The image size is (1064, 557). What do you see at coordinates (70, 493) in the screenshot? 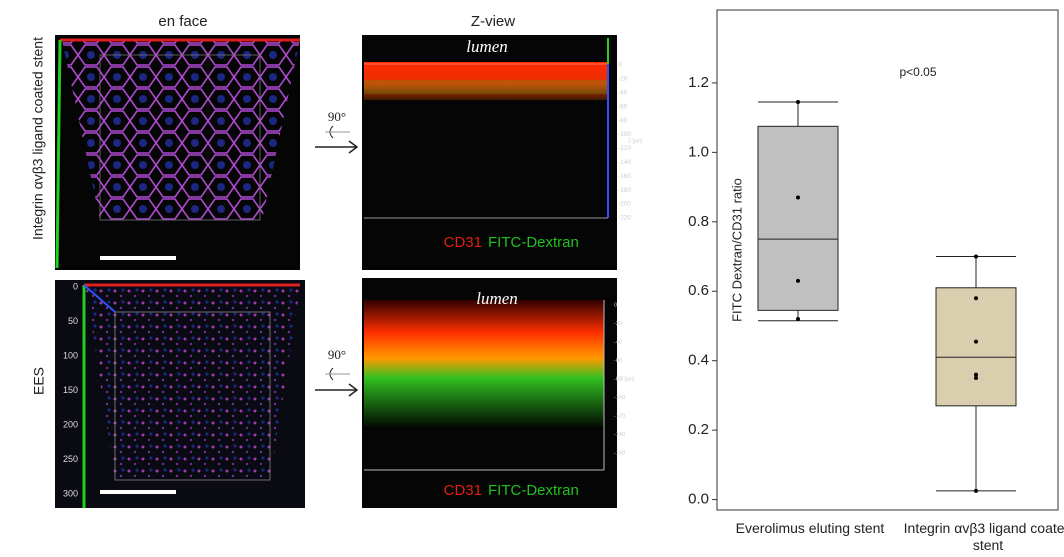
I see `image-tick-label: 300` at bounding box center [70, 493].